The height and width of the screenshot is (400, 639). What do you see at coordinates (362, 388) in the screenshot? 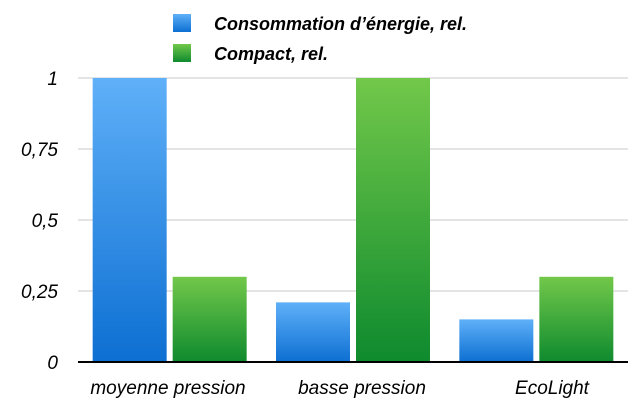
I see `x-tick-label: basse pression` at bounding box center [362, 388].